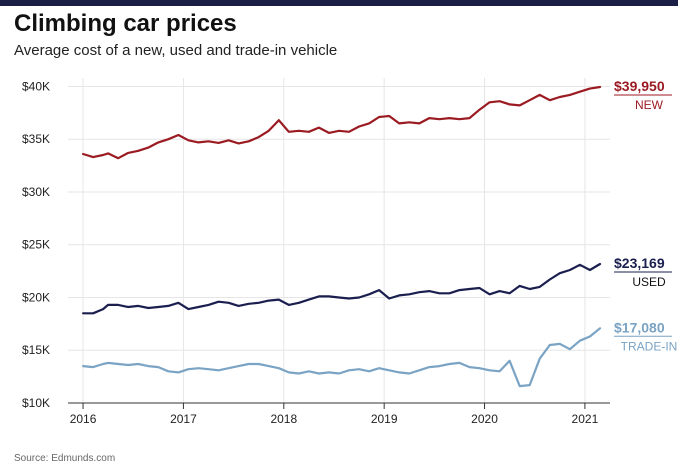 The width and height of the screenshot is (678, 474). I want to click on y-tick-label: $20K, so click(36, 297).